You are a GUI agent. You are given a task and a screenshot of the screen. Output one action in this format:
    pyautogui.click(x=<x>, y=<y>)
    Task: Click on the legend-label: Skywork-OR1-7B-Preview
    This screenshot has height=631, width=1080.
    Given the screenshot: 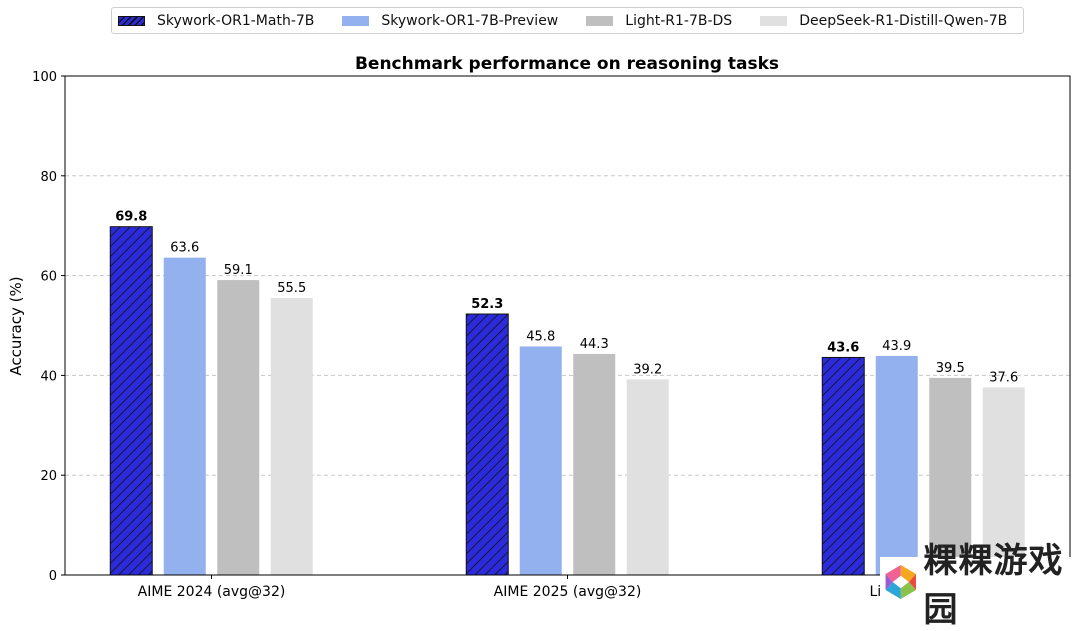 What is the action you would take?
    pyautogui.click(x=470, y=20)
    